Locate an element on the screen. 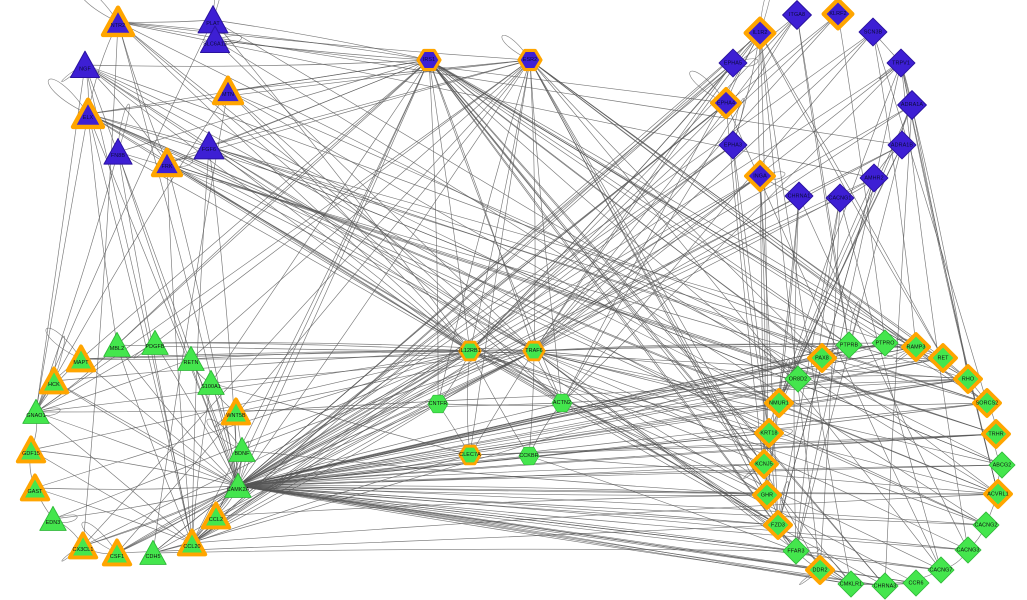  graph-node-amhr2: AMHR2 is located at coordinates (874, 178).